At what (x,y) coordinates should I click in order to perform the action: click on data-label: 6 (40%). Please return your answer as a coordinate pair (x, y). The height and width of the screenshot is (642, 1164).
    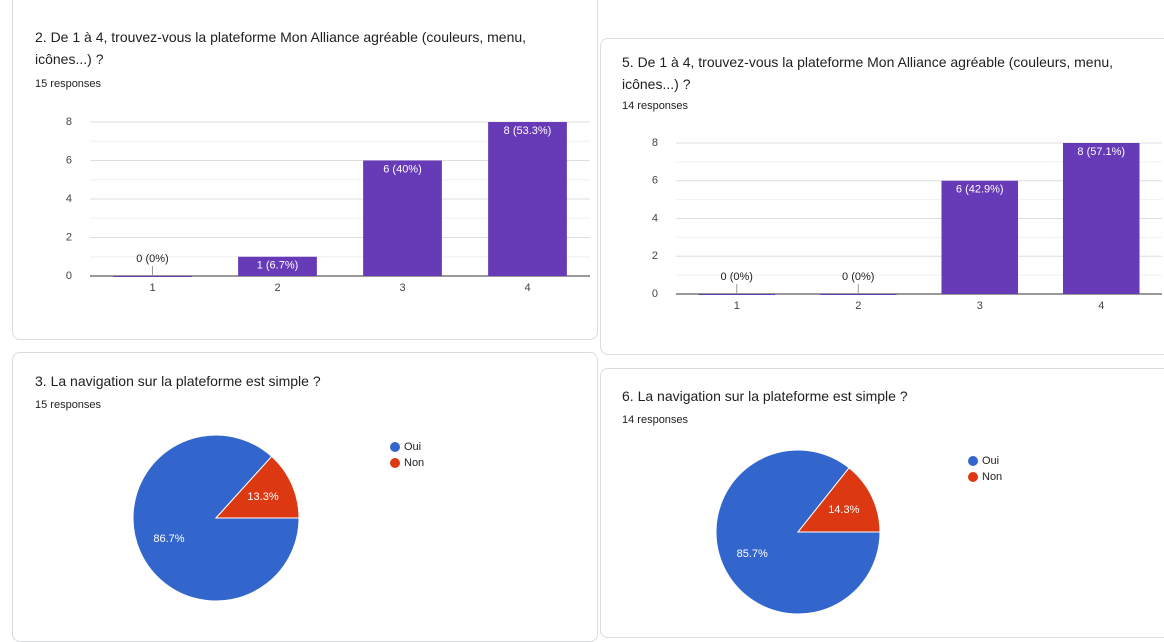
    Looking at the image, I should click on (402, 169).